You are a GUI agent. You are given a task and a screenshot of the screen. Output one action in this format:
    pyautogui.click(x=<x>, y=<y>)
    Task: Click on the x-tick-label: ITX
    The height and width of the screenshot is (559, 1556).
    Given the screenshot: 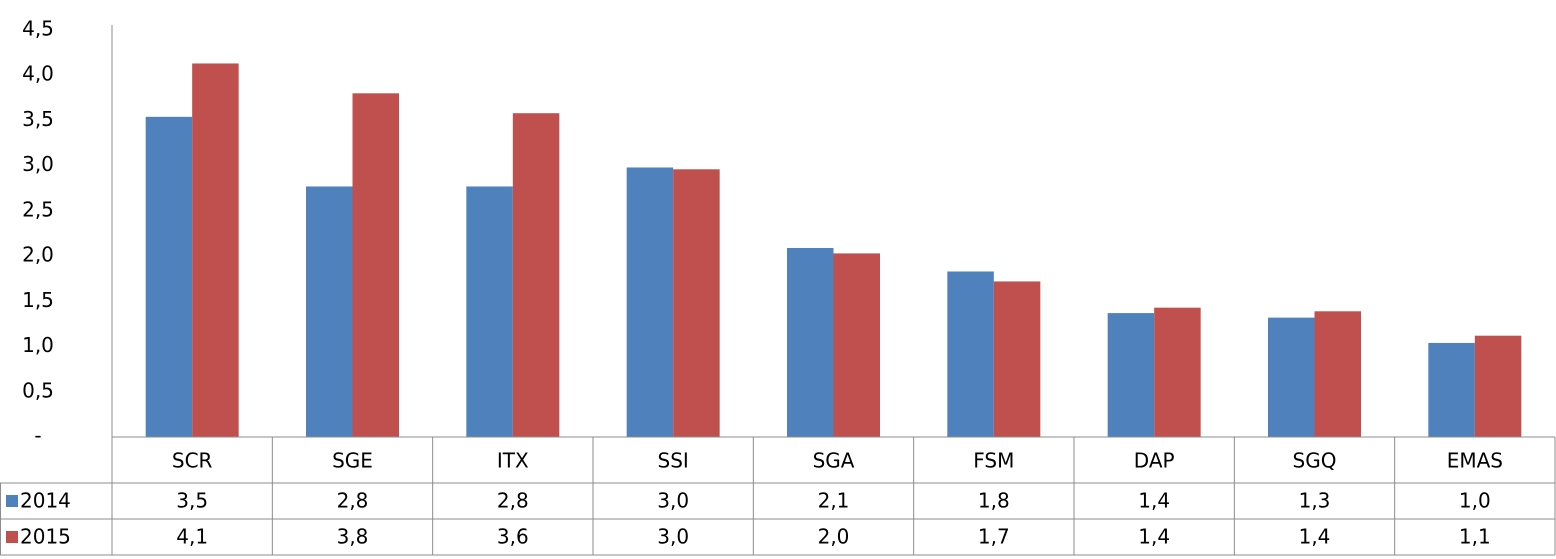 What is the action you would take?
    pyautogui.click(x=513, y=461)
    